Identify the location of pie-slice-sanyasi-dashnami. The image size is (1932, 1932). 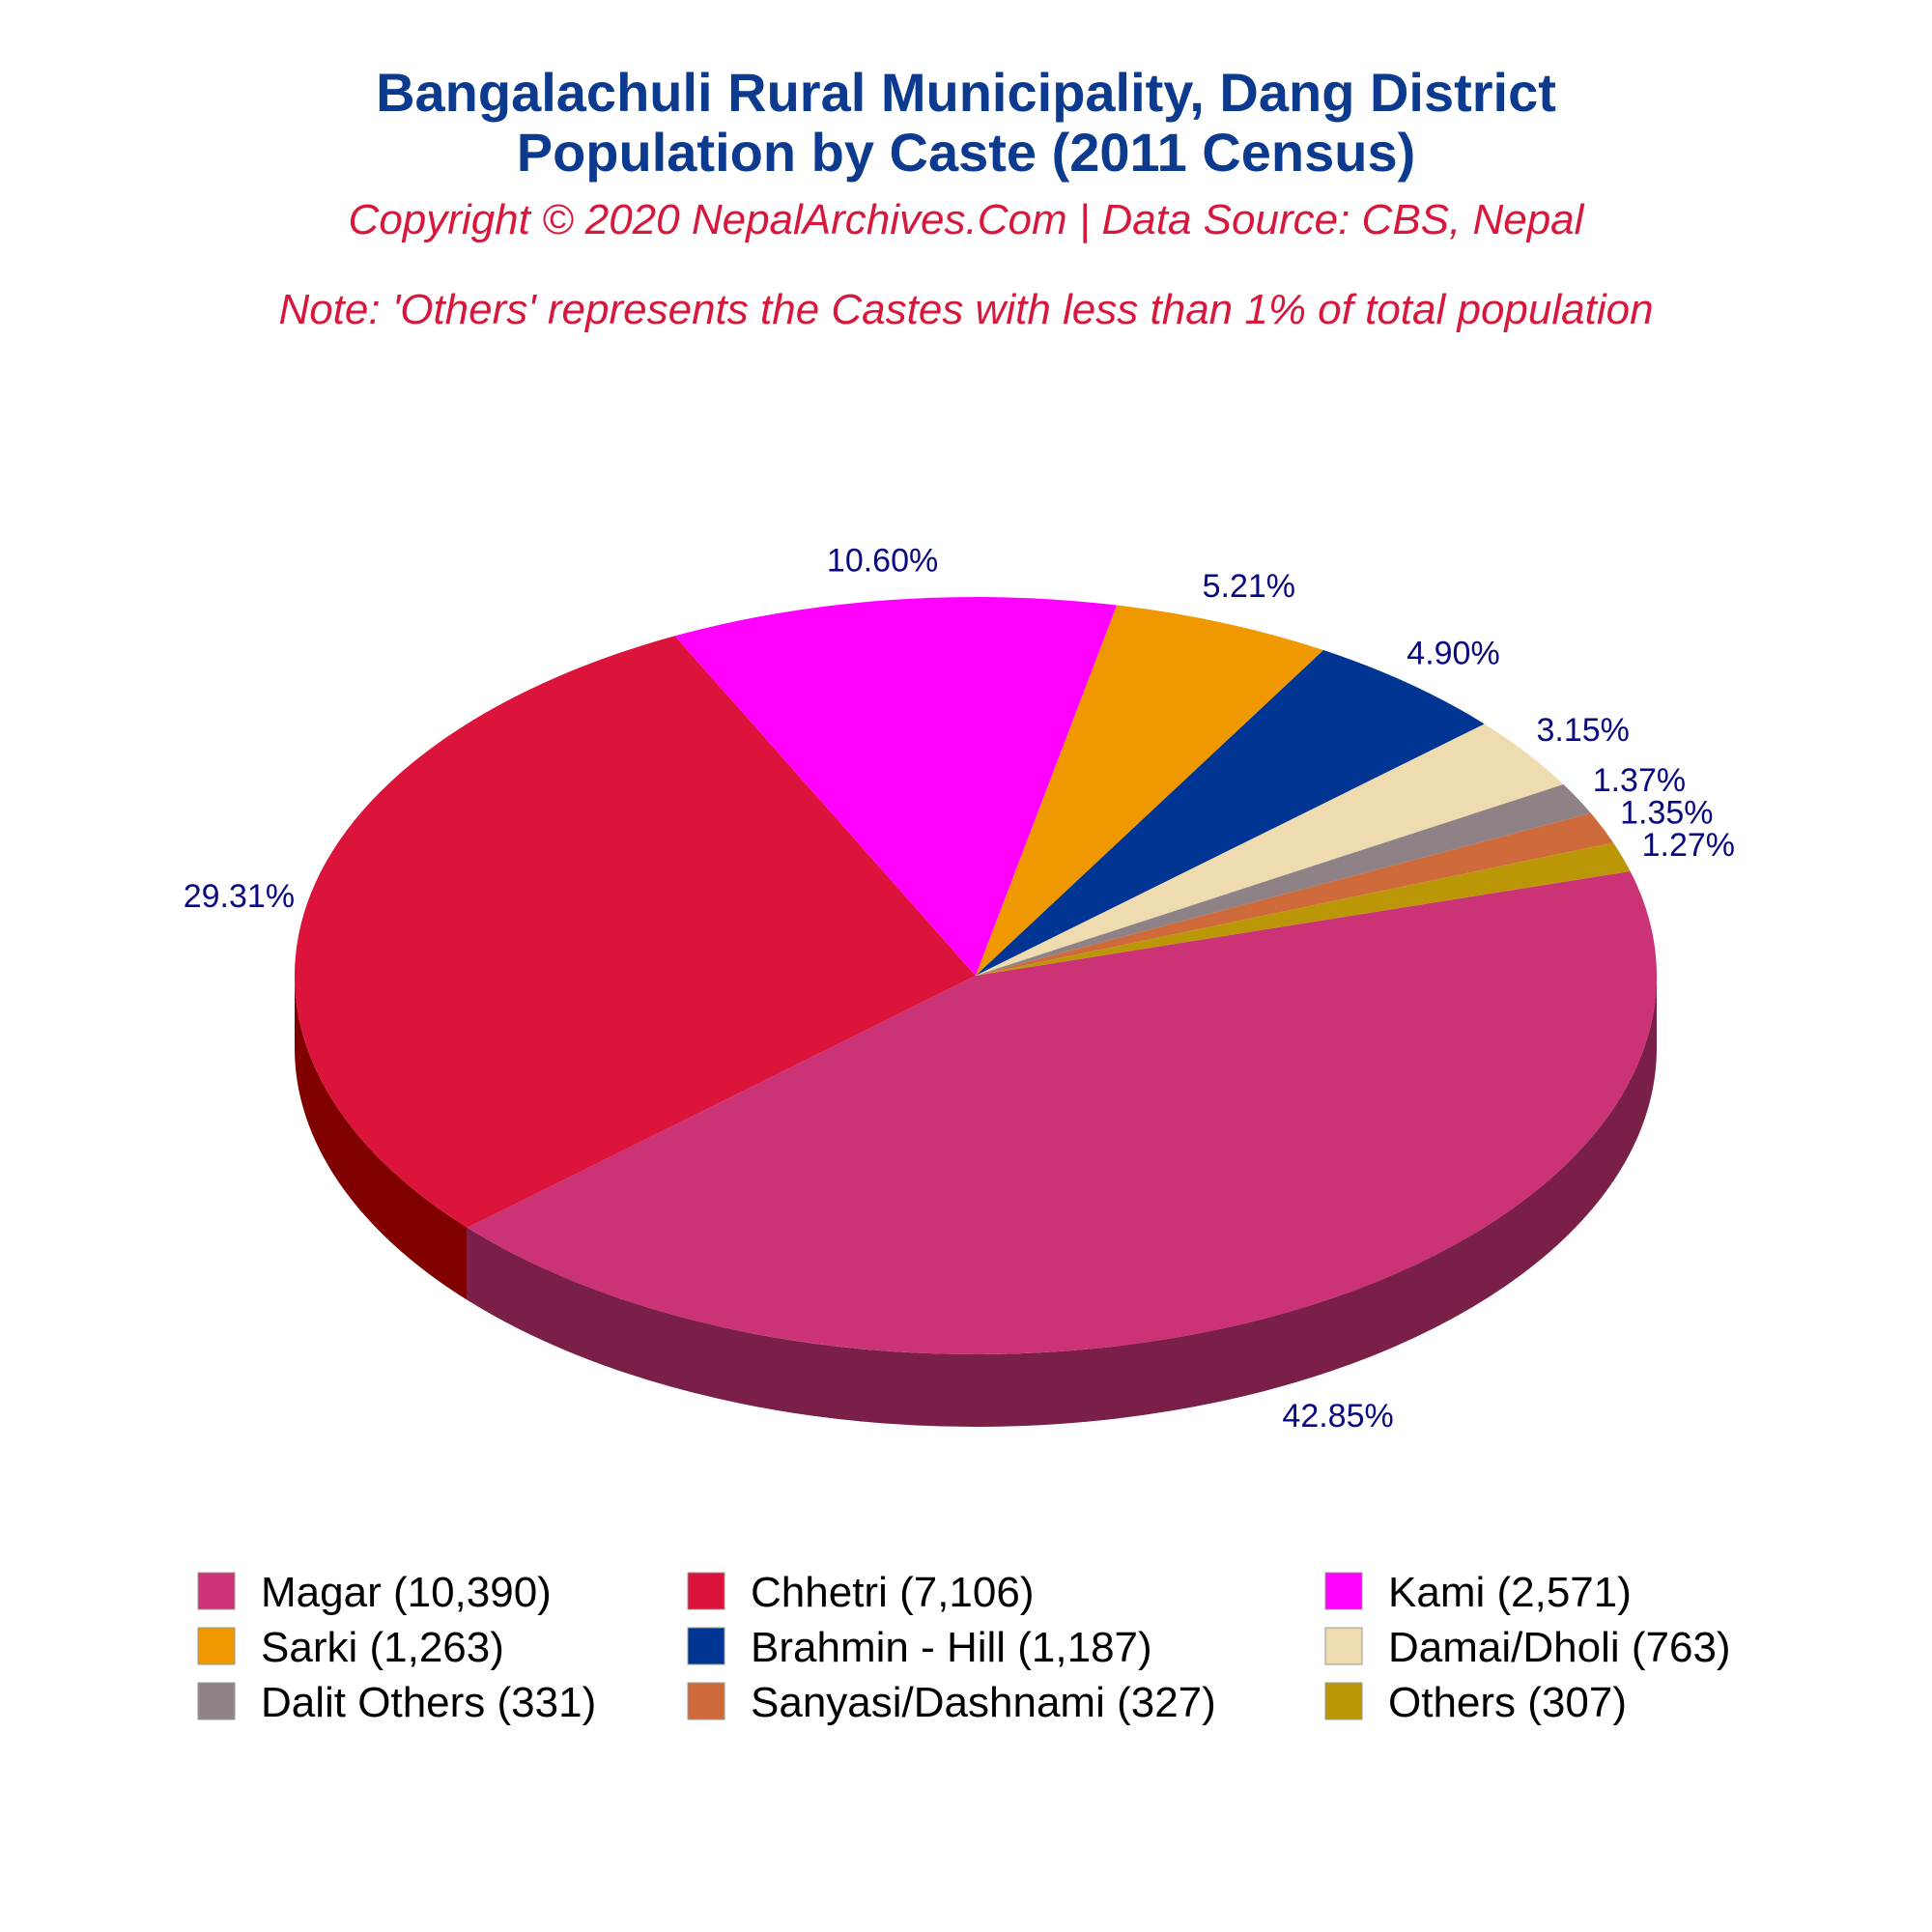
(1295, 894).